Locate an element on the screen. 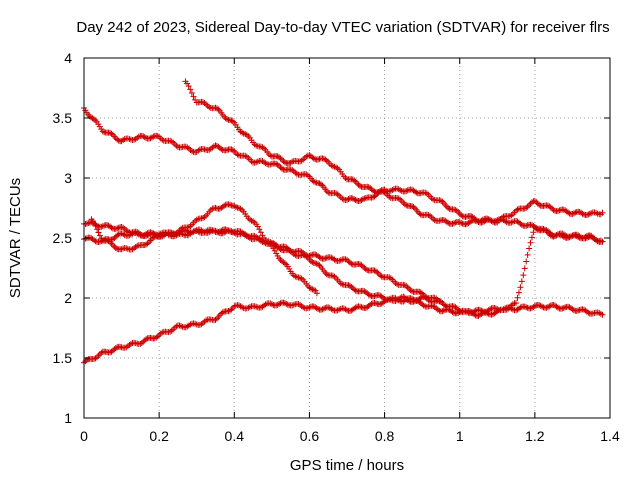 The image size is (640, 480). y-tick-label: 2.5 is located at coordinates (63, 238).